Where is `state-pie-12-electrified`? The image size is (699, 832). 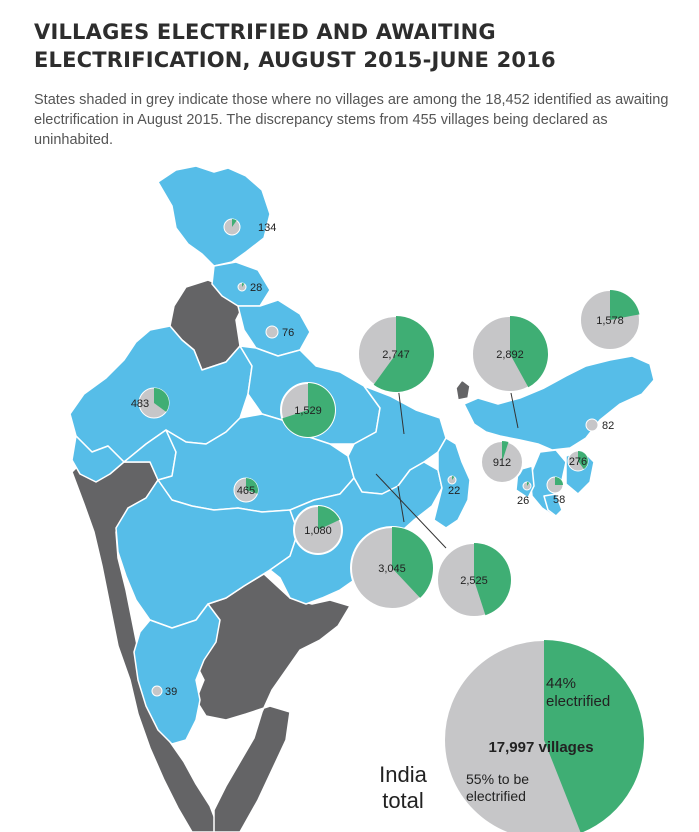 state-pie-12-electrified is located at coordinates (528, 484).